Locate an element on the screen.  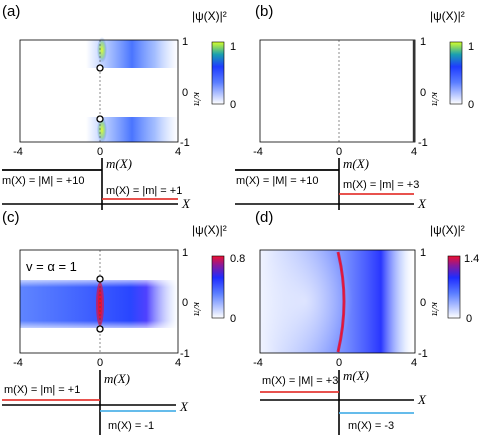
colorbar-max: 1.4 is located at coordinates (471, 259).